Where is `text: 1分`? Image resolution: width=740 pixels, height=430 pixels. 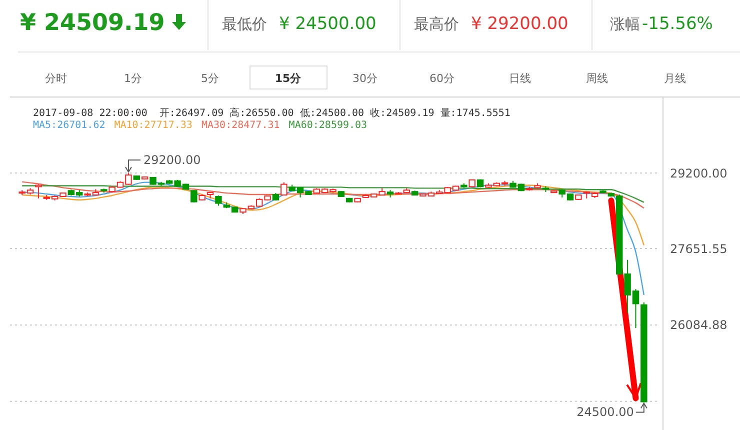 text: 1分 is located at coordinates (133, 78).